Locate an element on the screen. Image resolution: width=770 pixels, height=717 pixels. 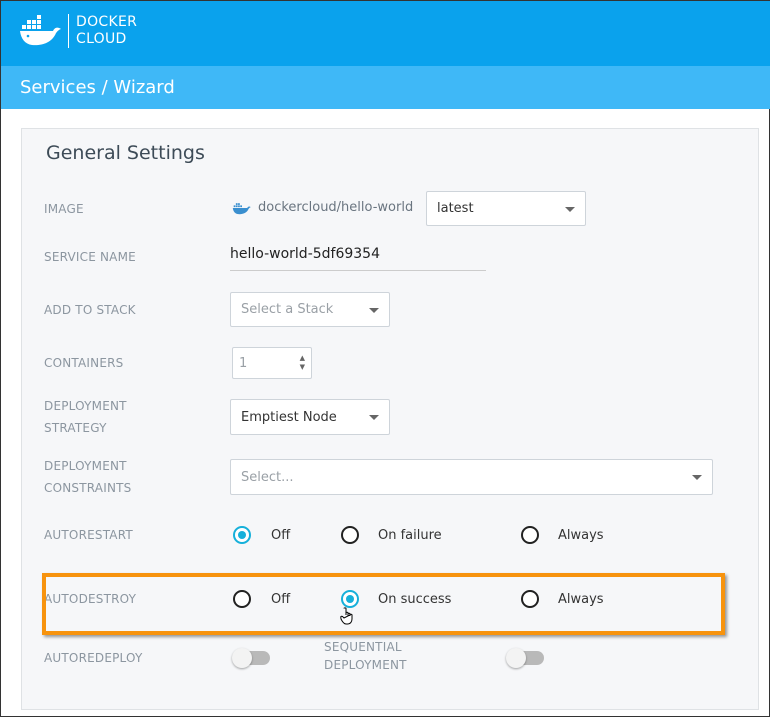
sequential-label-line1: SEQUENTIAL is located at coordinates (363, 647).